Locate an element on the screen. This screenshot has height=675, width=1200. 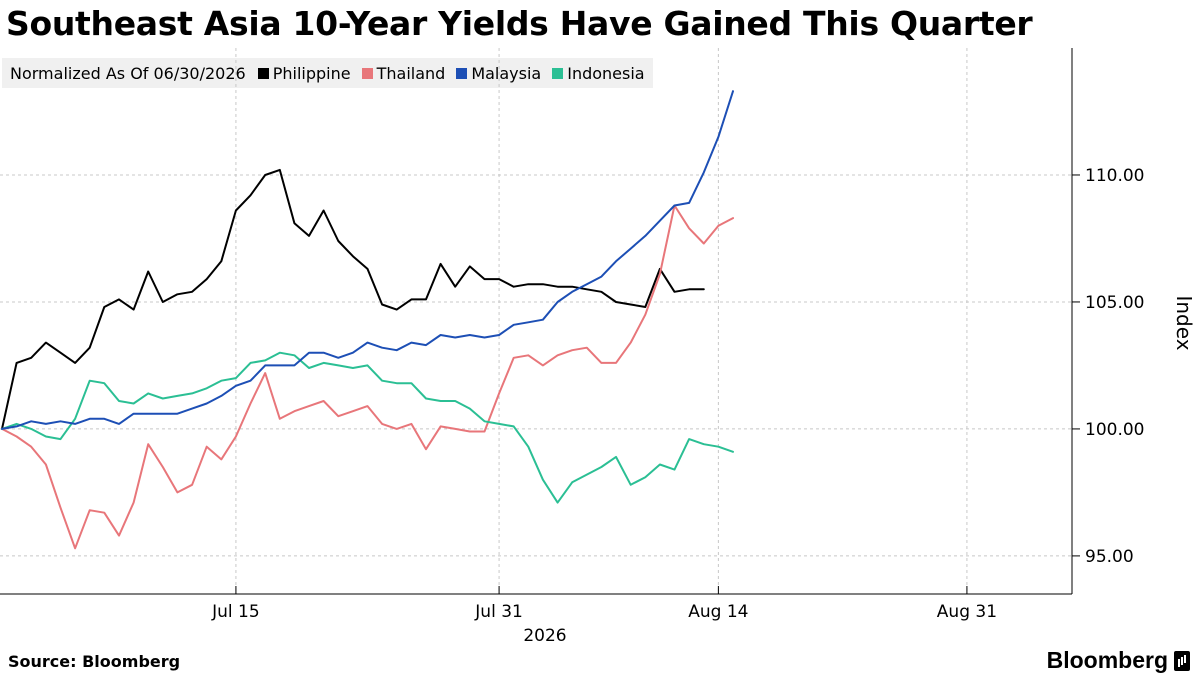
legend-swatch-philippine is located at coordinates (263, 73).